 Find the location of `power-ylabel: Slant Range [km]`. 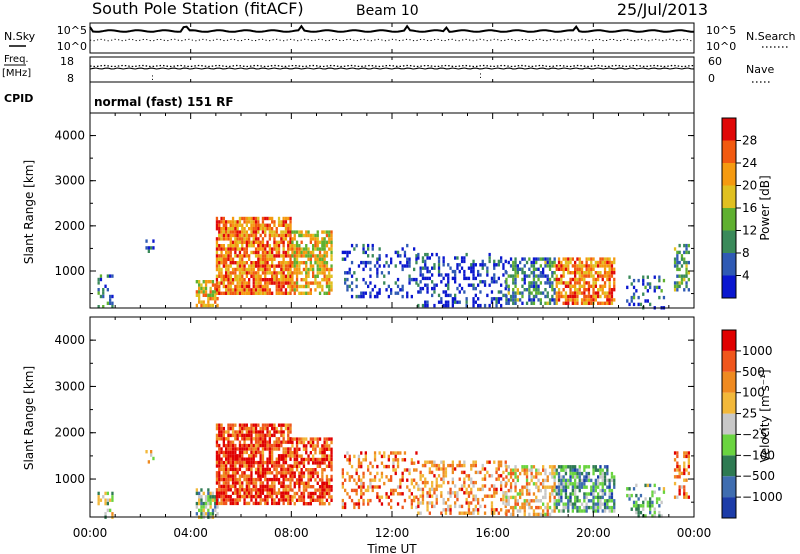

power-ylabel: Slant Range [km] is located at coordinates (29, 212).